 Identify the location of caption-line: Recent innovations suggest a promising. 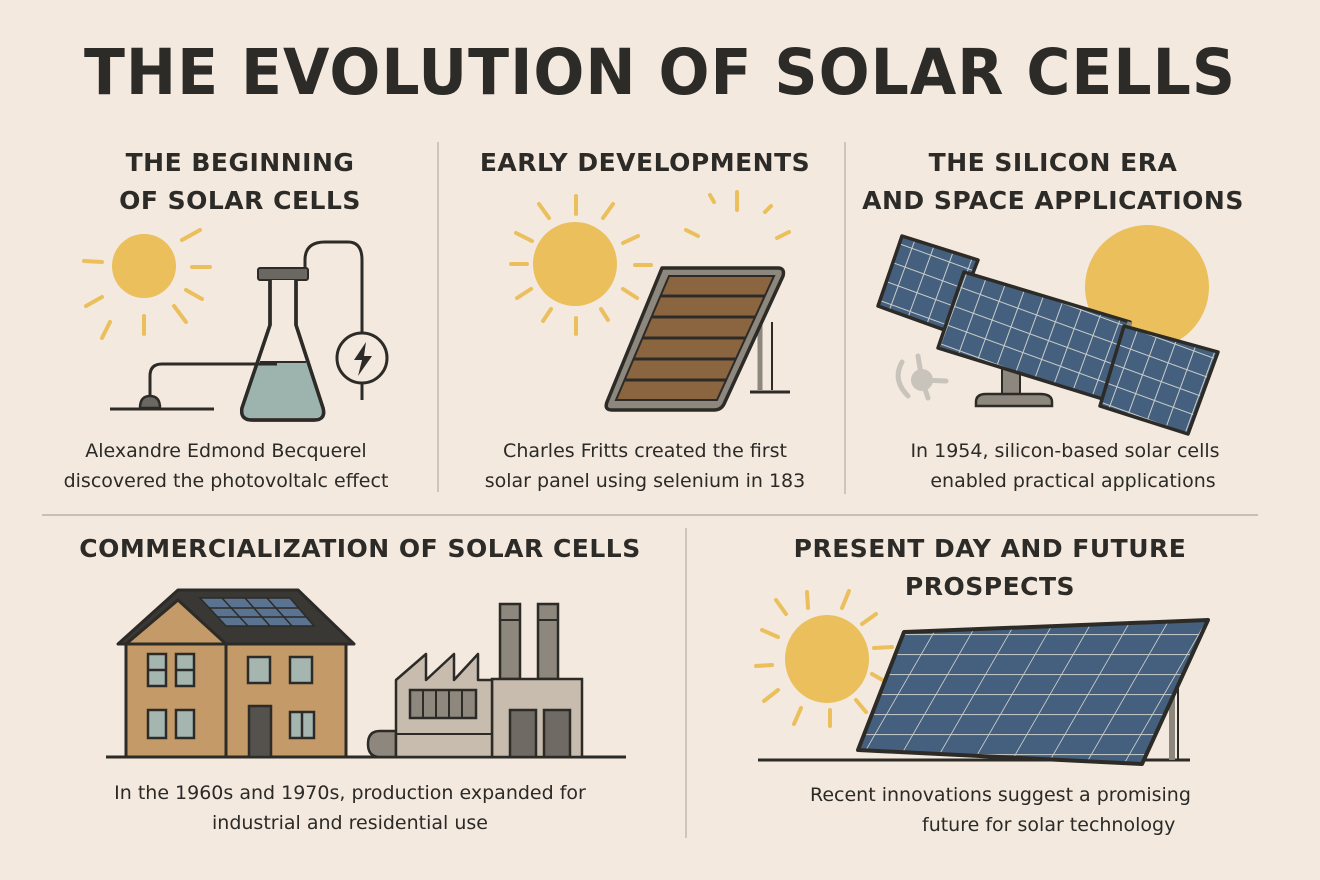
(1000, 795).